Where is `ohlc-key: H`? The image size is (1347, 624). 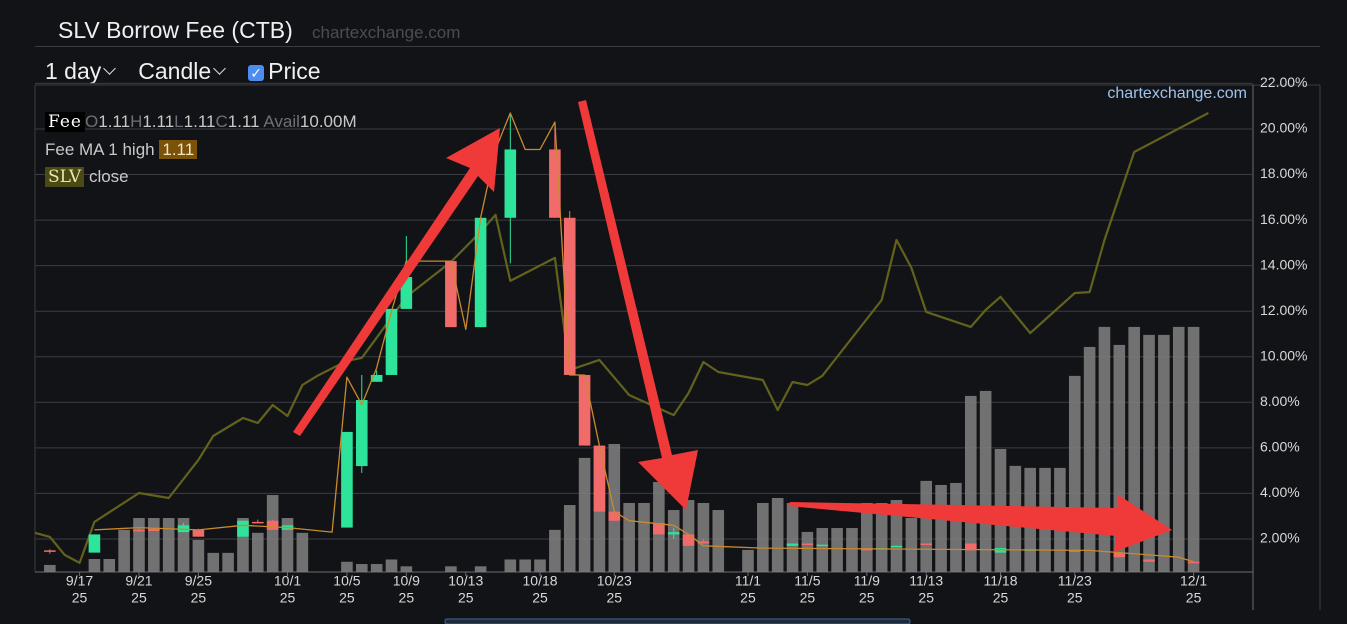 ohlc-key: H is located at coordinates (136, 121).